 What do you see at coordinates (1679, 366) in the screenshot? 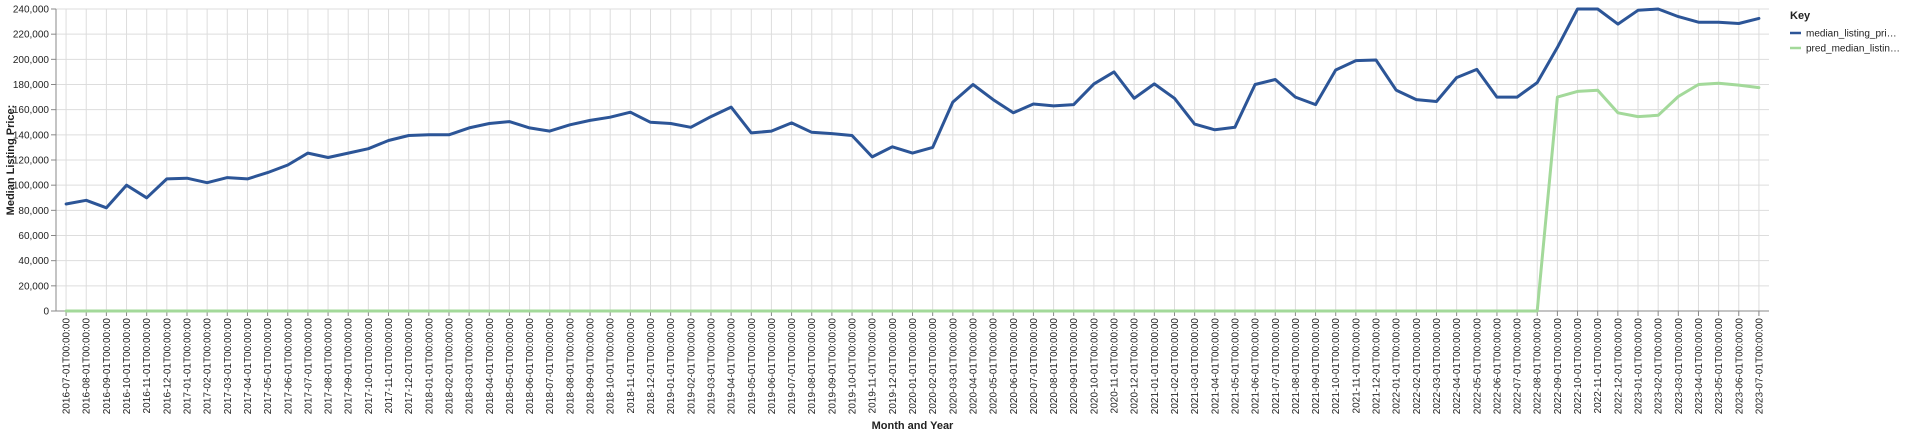
I see `x-tick-label: 2023-03-01T00:00:00` at bounding box center [1679, 366].